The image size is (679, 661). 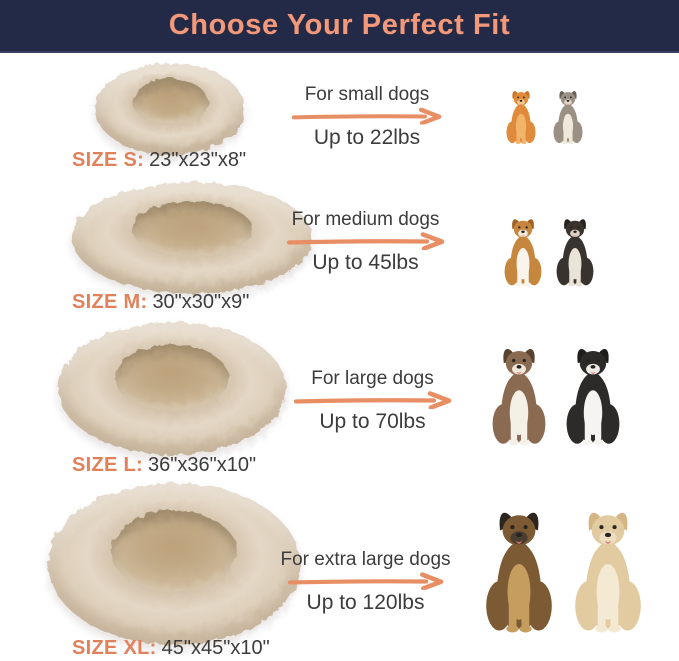 I want to click on weight-limit-text: Up to 70lbs, so click(x=372, y=421).